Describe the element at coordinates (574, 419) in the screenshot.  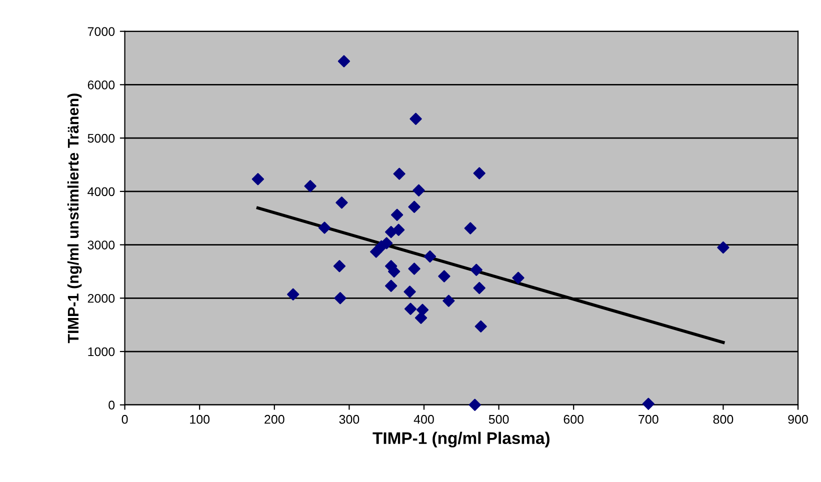
I see `x-tick-label: 600` at that location.